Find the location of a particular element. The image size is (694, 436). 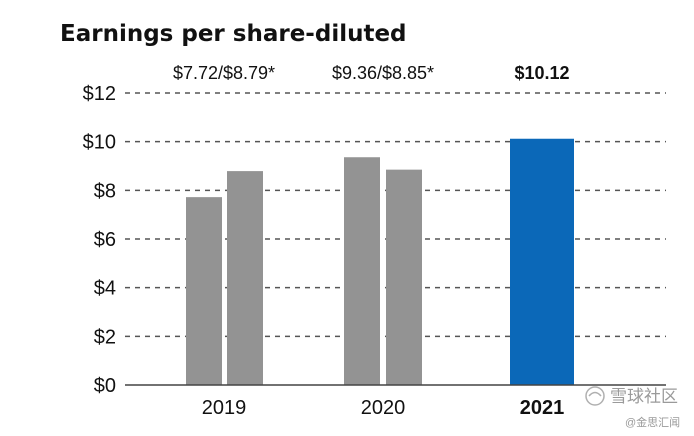

x-category-label: 2021 is located at coordinates (542, 408).